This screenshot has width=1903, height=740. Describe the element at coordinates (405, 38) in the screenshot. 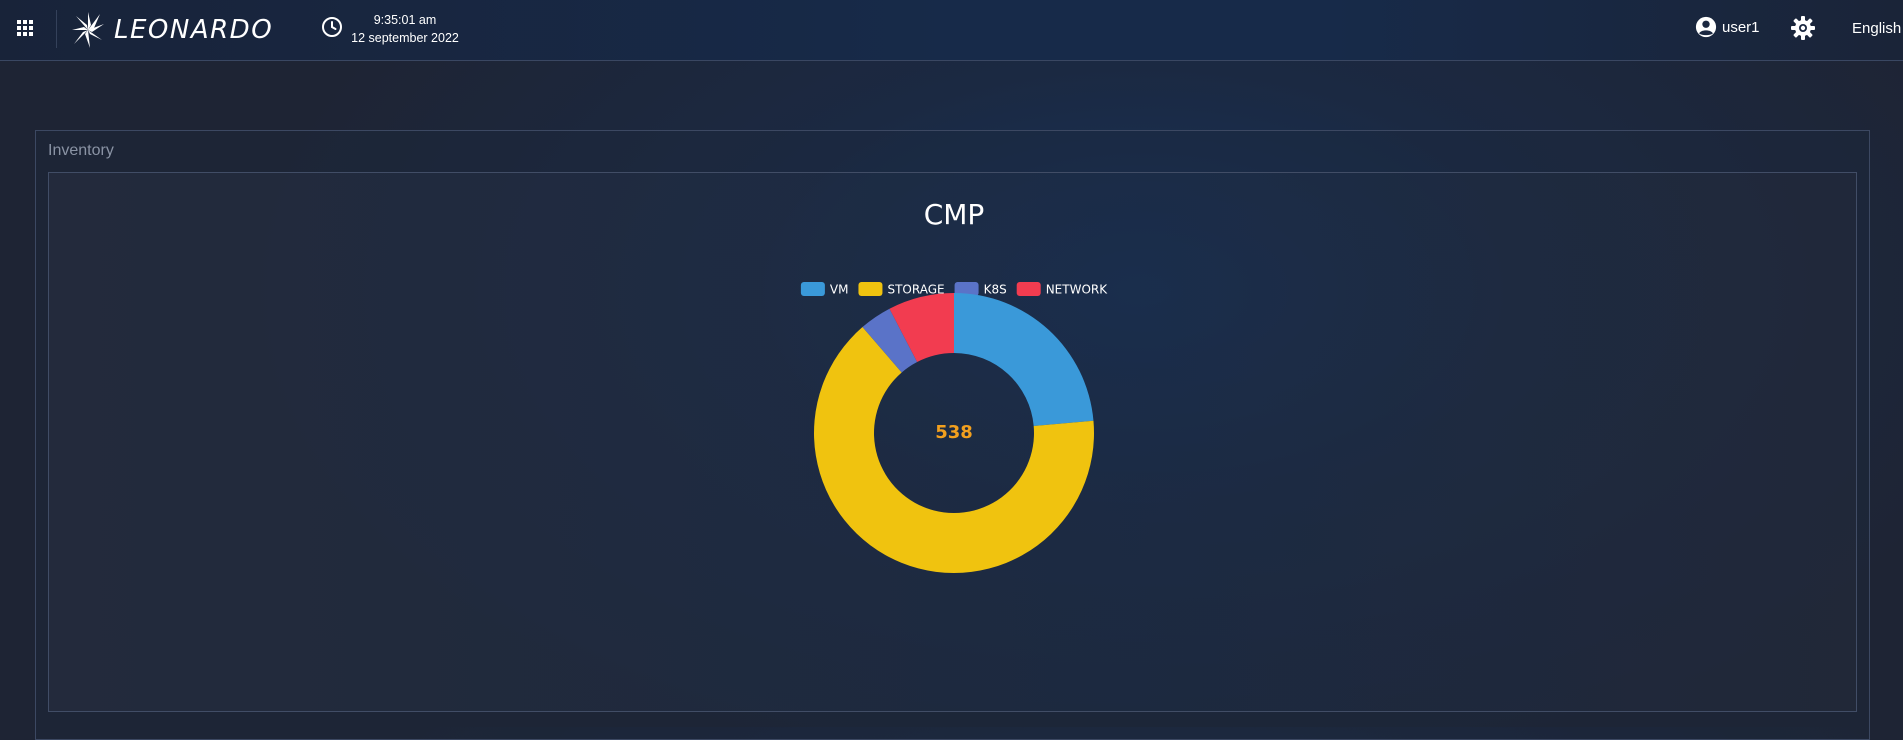

I see `current-date: 12 september 2022` at that location.